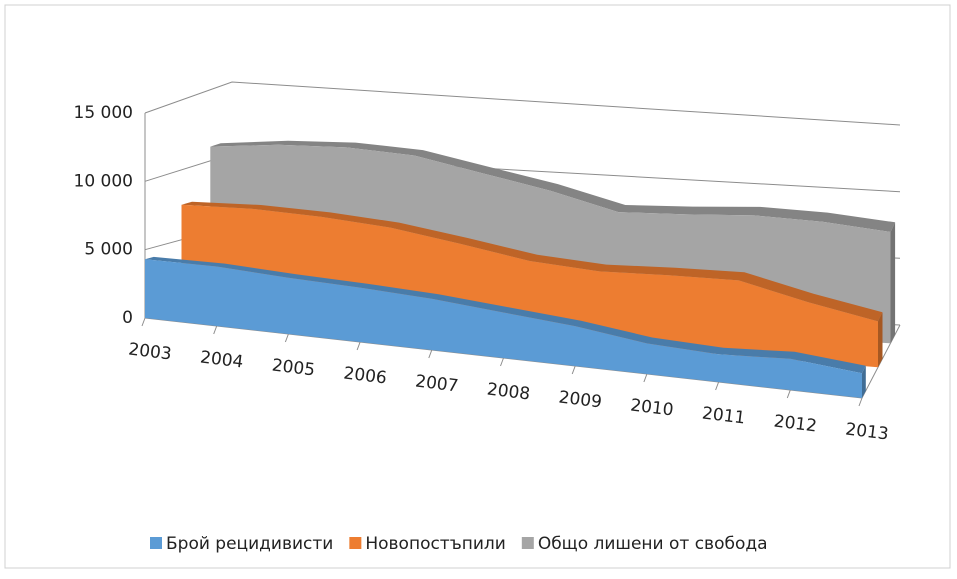 The image size is (957, 579). I want to click on area-top, so click(553, 186).